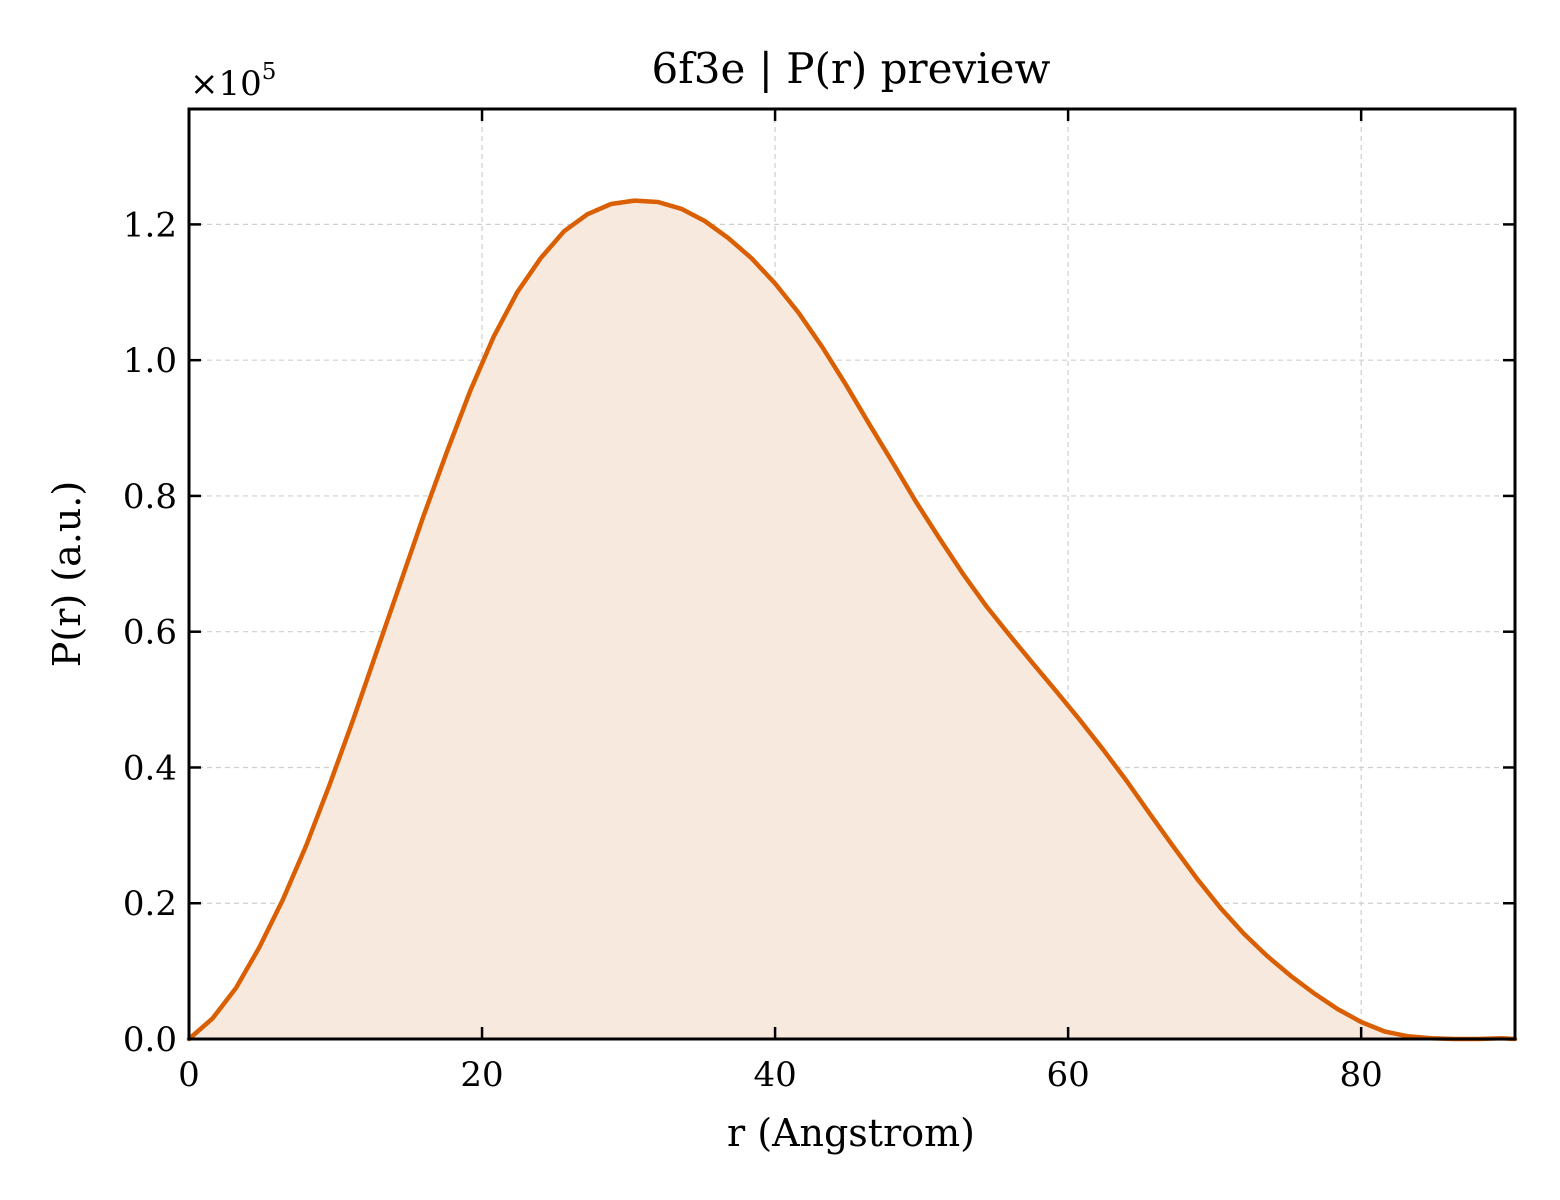  Describe the element at coordinates (851, 68) in the screenshot. I see `chart-title: 6f3e | P(r) preview` at that location.